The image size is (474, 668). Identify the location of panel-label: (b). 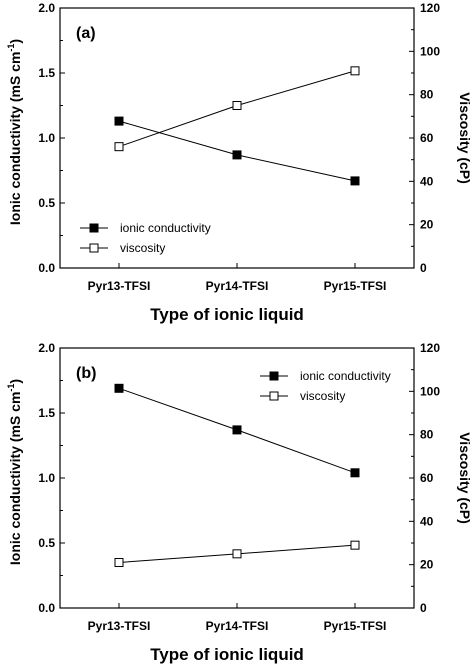
(86, 373).